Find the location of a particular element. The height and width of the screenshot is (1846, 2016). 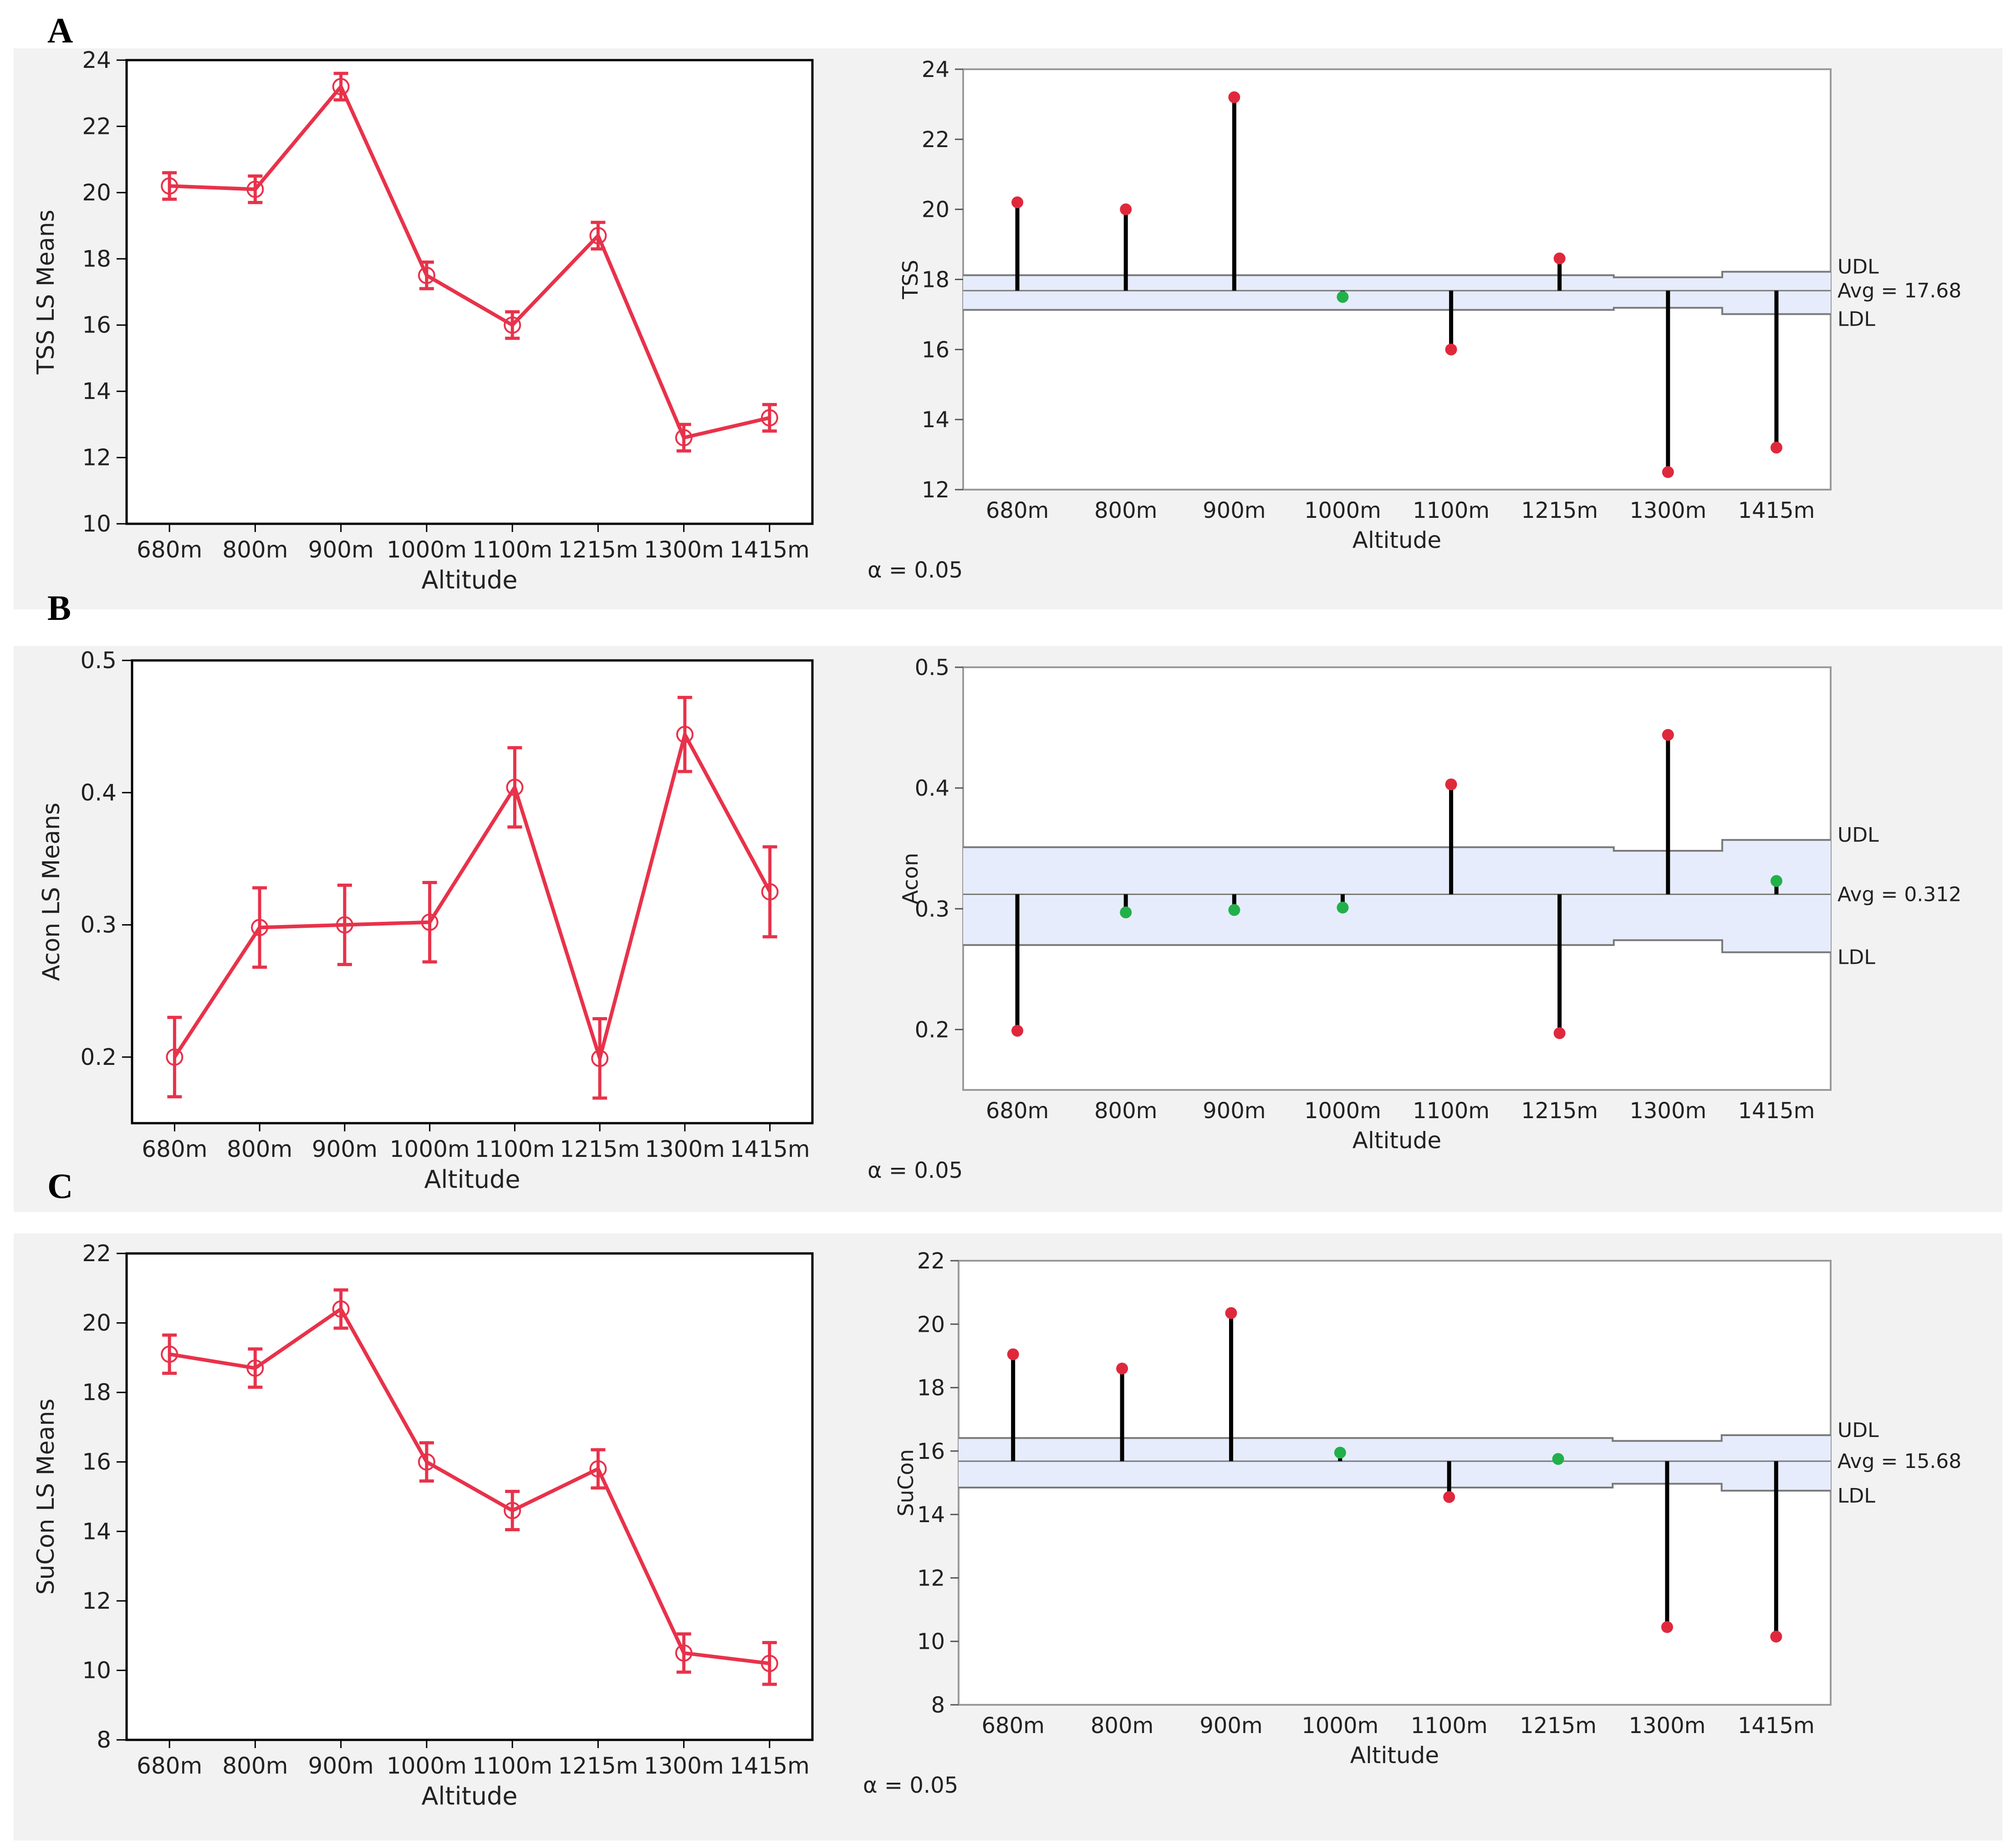

ls-means-plot-frame-c is located at coordinates (469, 1496).